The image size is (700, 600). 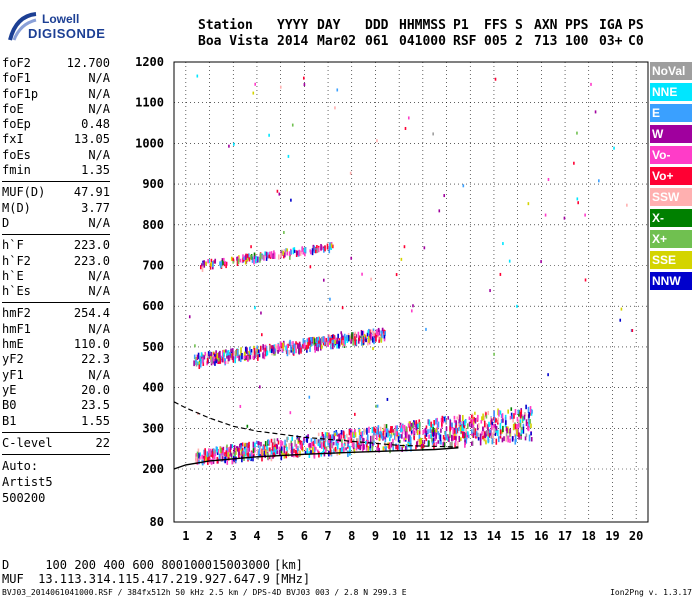 What do you see at coordinates (546, 25) in the screenshot?
I see `header-label: AXN` at bounding box center [546, 25].